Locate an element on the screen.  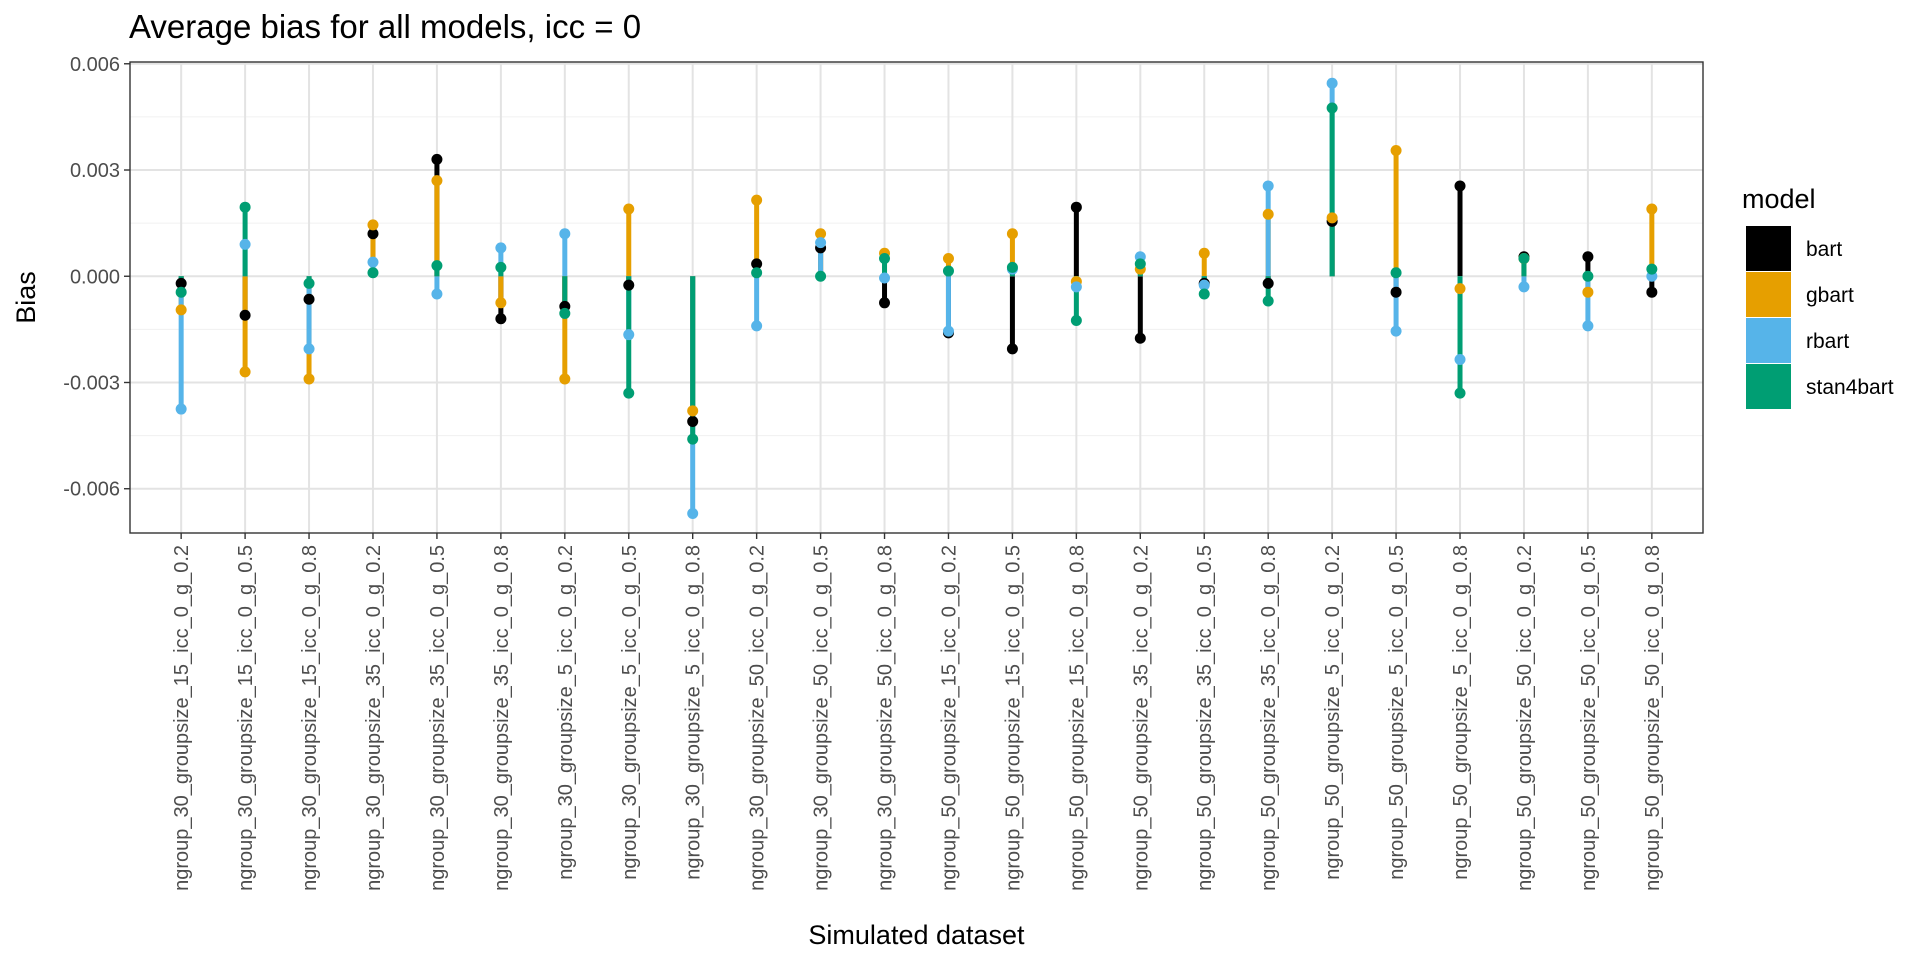
legend-label-rbart: rbart is located at coordinates (1827, 341).